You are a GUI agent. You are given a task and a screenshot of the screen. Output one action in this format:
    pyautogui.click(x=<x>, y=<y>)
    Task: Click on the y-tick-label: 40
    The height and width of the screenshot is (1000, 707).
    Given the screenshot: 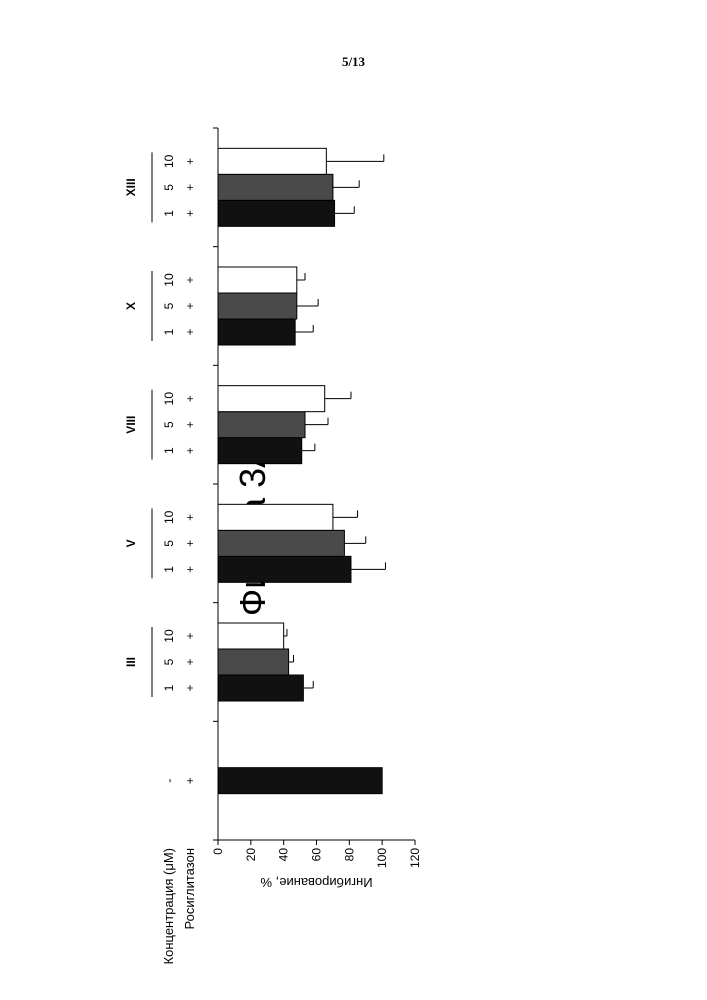 What is the action you would take?
    pyautogui.click(x=284, y=855)
    